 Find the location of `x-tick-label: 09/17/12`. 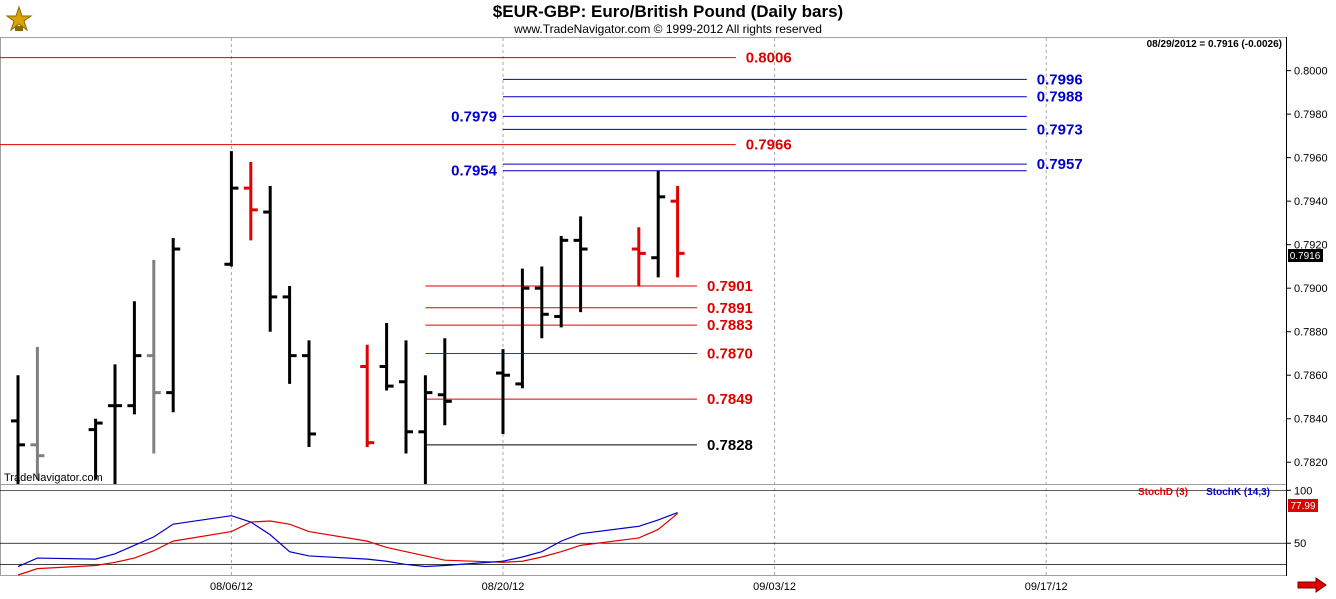

x-tick-label: 09/17/12 is located at coordinates (1046, 587).